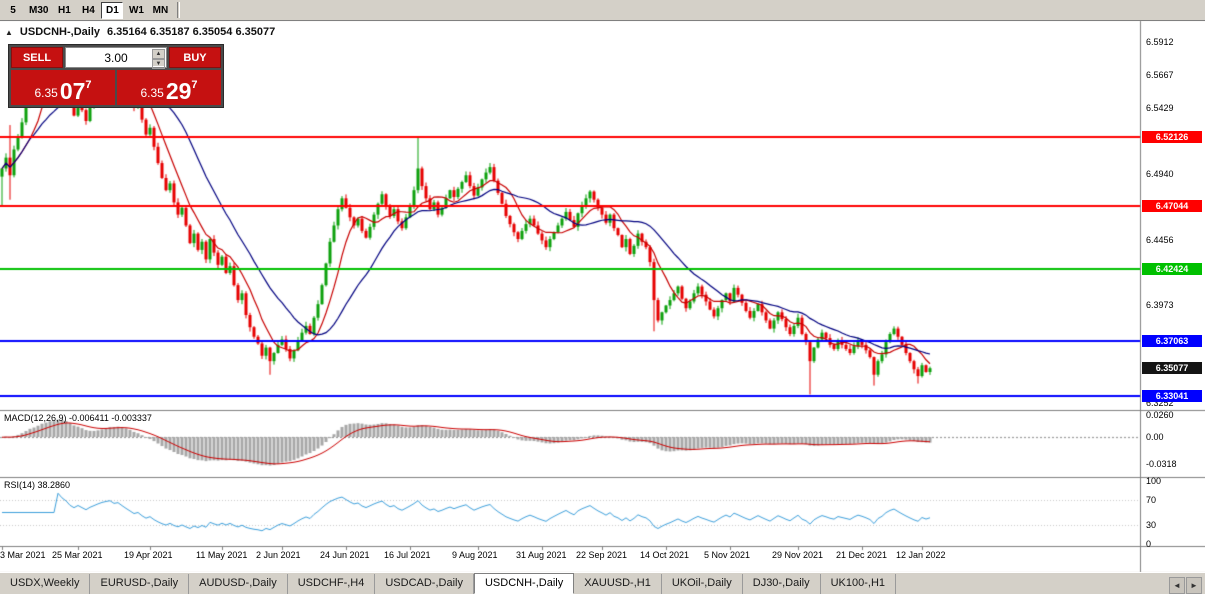  Describe the element at coordinates (72, 91) in the screenshot. I see `sell-price-pips: 07` at that location.